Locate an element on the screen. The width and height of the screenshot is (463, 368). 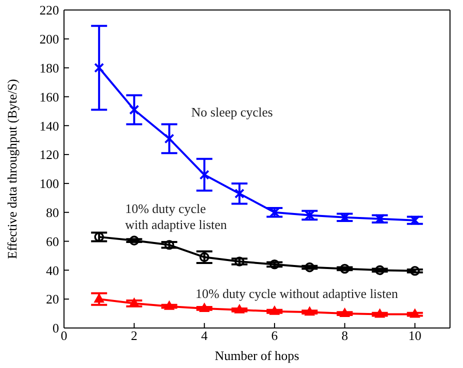
x-tick-label: 8 is located at coordinates (344, 336).